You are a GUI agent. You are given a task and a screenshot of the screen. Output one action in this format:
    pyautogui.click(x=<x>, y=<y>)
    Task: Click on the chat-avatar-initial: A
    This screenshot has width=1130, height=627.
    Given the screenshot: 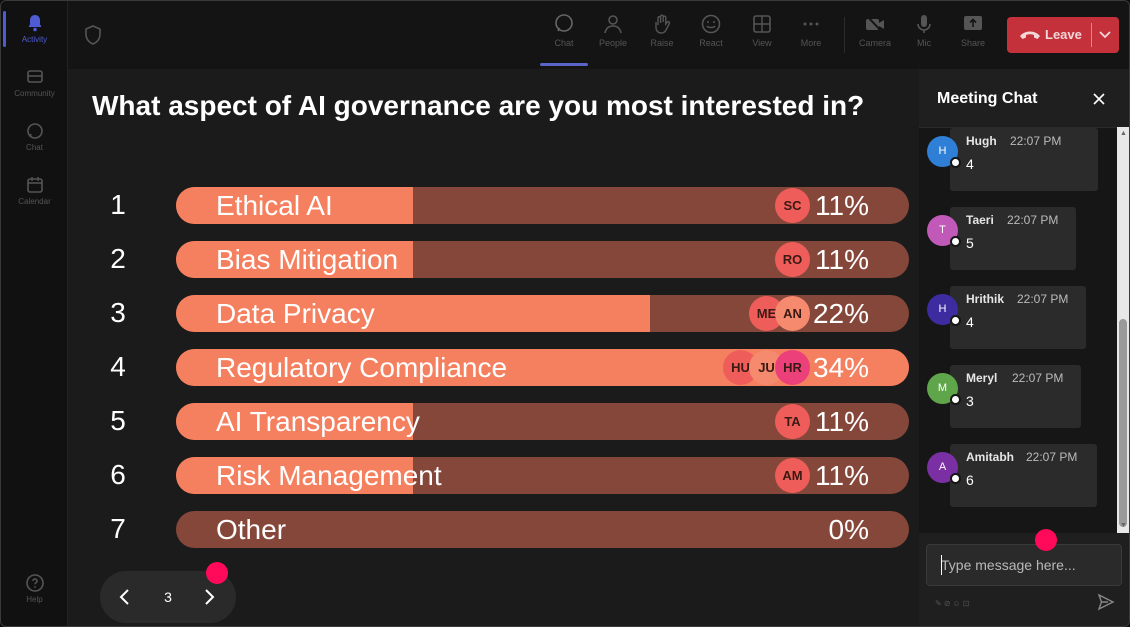 What is the action you would take?
    pyautogui.click(x=942, y=467)
    